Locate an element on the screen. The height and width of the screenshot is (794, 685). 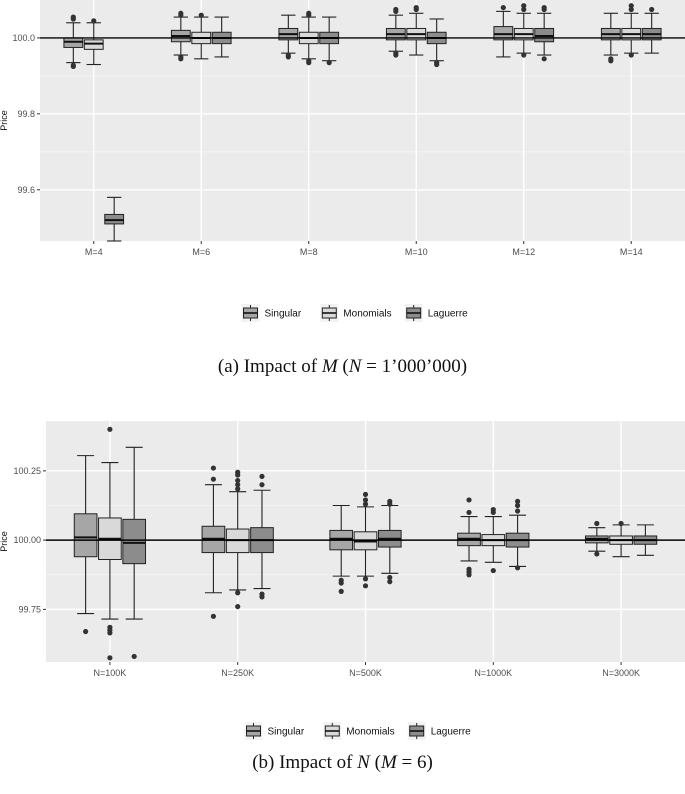
y-tick-label: 99.6 is located at coordinates (26, 190).